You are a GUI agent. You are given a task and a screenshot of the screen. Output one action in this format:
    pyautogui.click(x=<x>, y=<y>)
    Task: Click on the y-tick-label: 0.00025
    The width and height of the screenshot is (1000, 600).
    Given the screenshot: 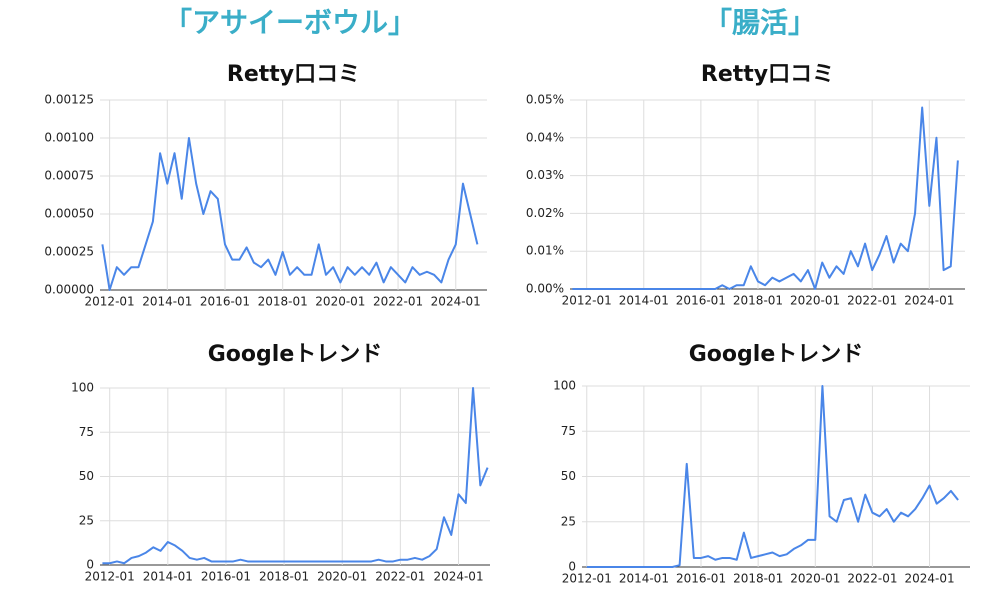 What is the action you would take?
    pyautogui.click(x=69, y=252)
    